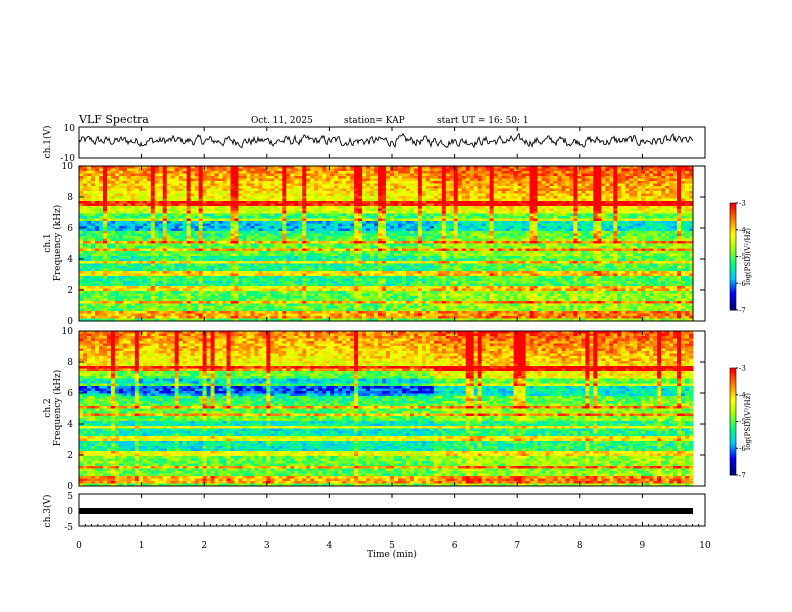 This screenshot has width=792, height=612. What do you see at coordinates (374, 121) in the screenshot?
I see `station-label: station= KAP` at bounding box center [374, 121].